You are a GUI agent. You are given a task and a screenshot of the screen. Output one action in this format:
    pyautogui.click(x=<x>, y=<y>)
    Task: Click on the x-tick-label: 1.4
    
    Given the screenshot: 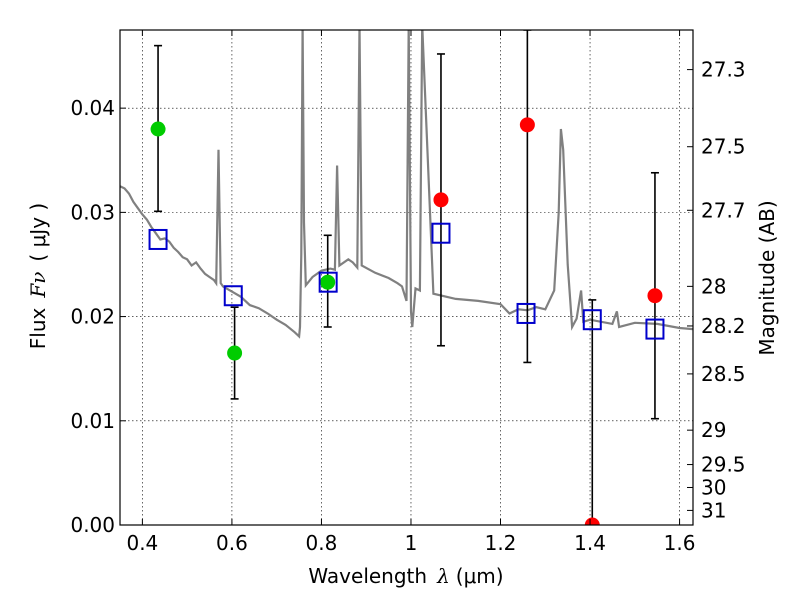 What is the action you would take?
    pyautogui.click(x=590, y=543)
    